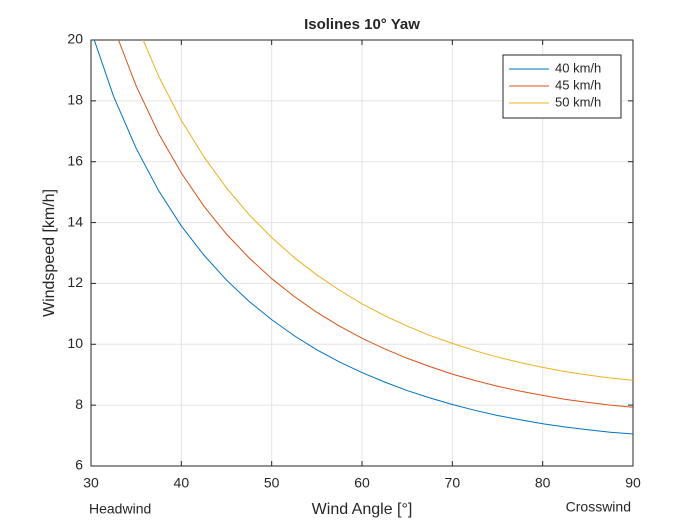 The width and height of the screenshot is (700, 525). What do you see at coordinates (578, 84) in the screenshot?
I see `legend-label: 45 km/h` at bounding box center [578, 84].